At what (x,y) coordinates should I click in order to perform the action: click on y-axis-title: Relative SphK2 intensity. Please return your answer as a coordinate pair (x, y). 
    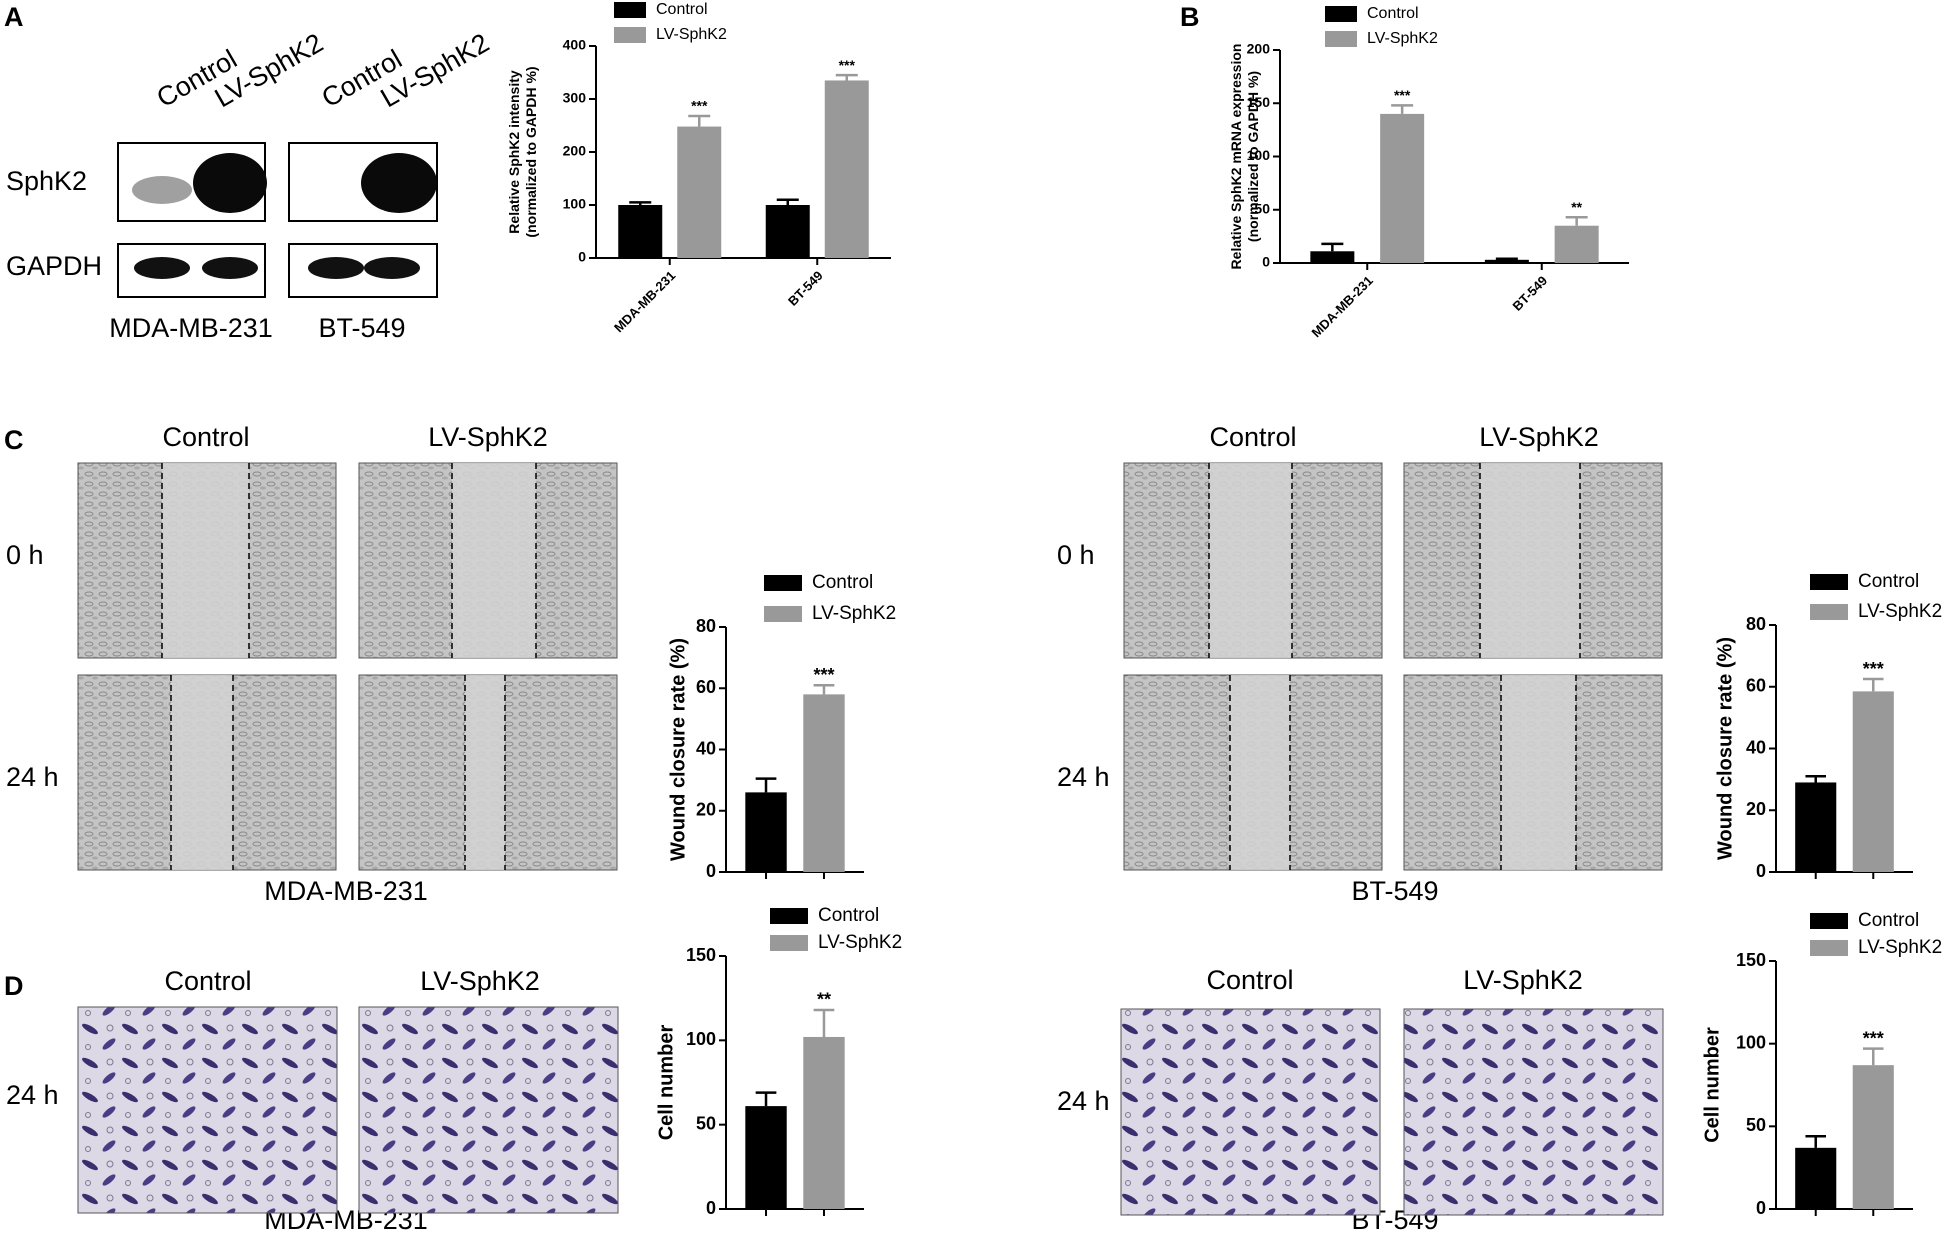
    Looking at the image, I should click on (514, 152).